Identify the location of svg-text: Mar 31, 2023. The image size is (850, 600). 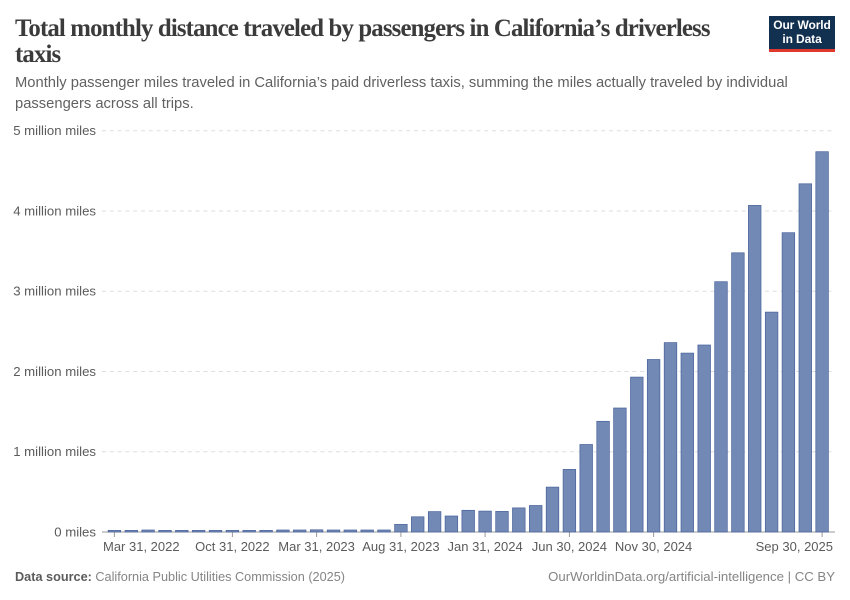
(316, 546).